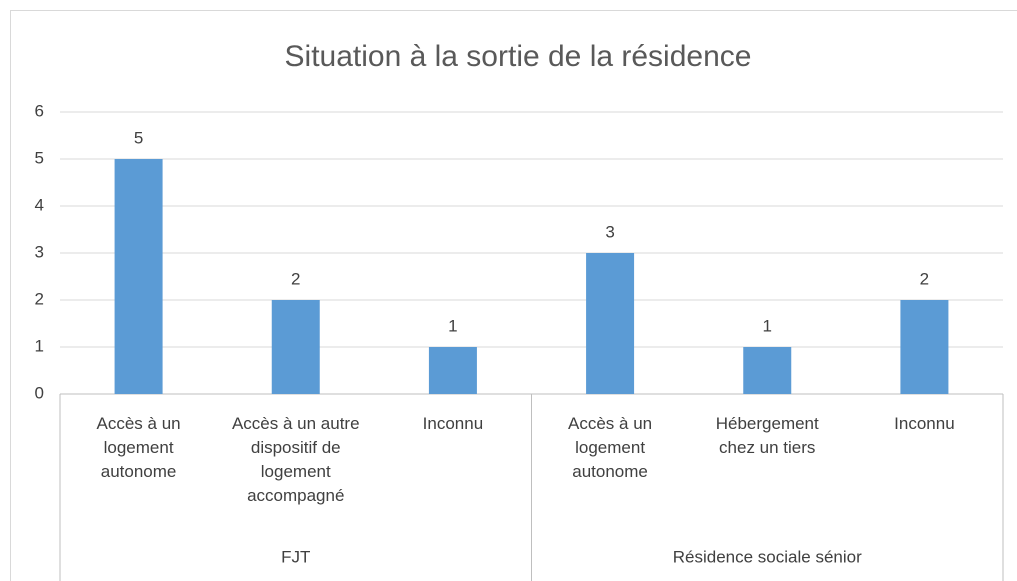 This screenshot has height=581, width=1017. Describe the element at coordinates (295, 556) in the screenshot. I see `group-label: FJT` at that location.